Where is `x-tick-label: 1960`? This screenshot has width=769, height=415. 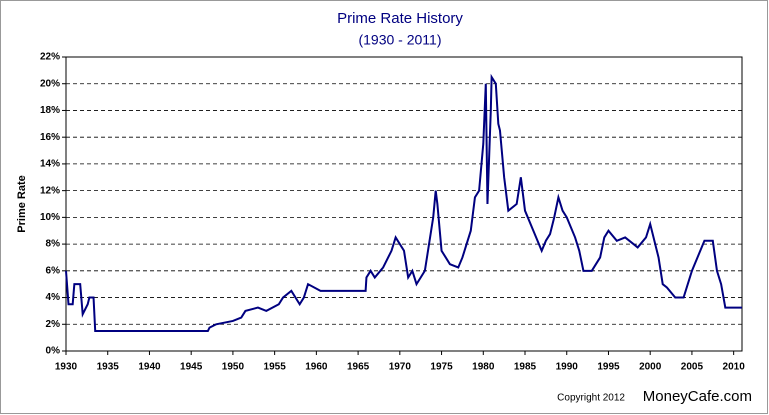
x-tick-label: 1960 is located at coordinates (316, 367).